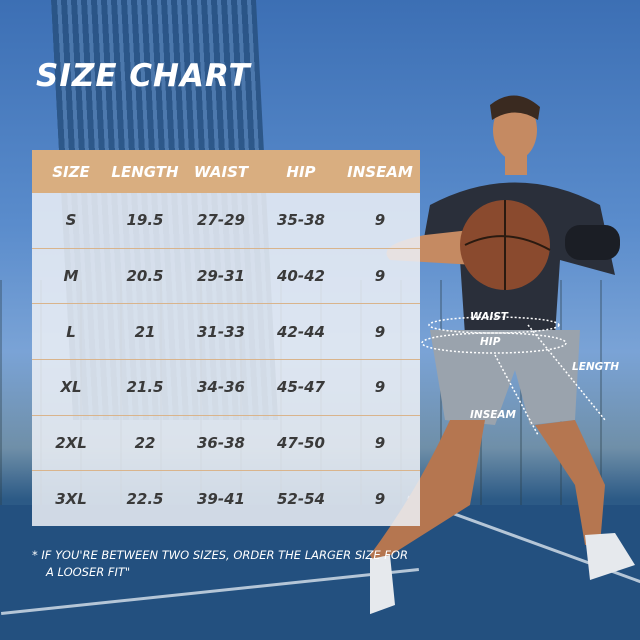 This screenshot has height=640, width=640. I want to click on table-row: L 21 31-33 42-44 9, so click(226, 331).